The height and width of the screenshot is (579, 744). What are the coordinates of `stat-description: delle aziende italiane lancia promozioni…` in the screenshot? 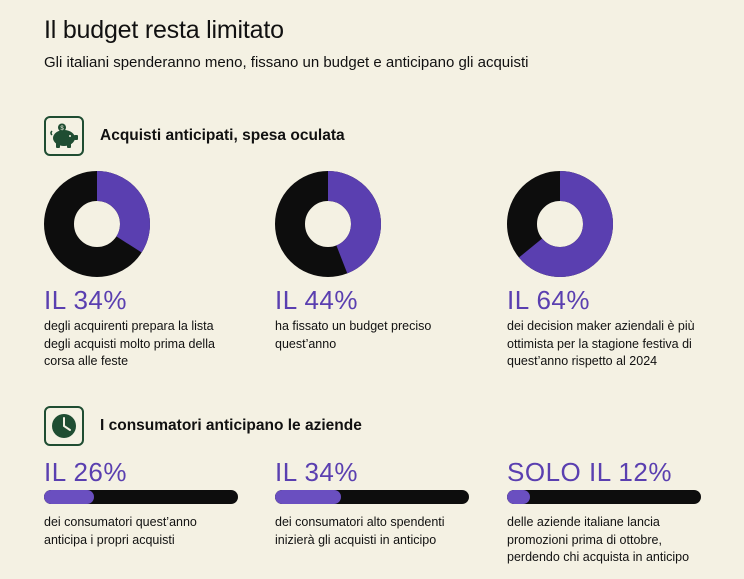 It's located at (598, 539).